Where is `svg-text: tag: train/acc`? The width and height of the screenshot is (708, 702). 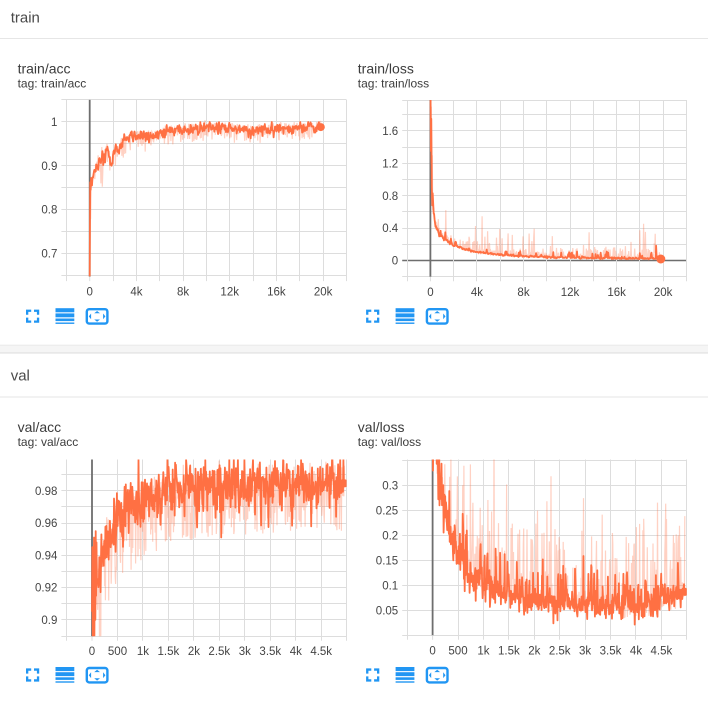
svg-text: tag: train/acc is located at coordinates (52, 84).